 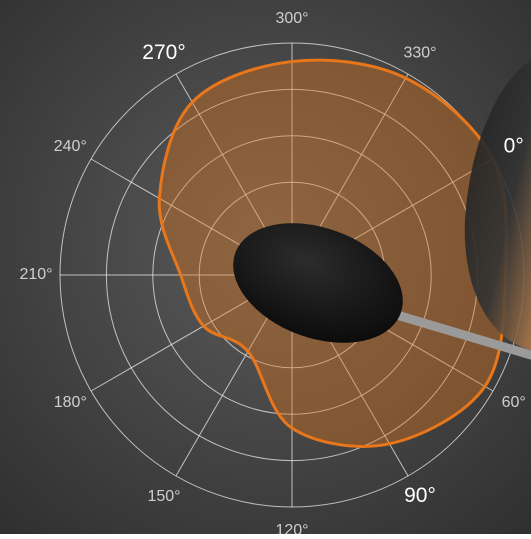 I want to click on angle-label: 240°, so click(x=70, y=146).